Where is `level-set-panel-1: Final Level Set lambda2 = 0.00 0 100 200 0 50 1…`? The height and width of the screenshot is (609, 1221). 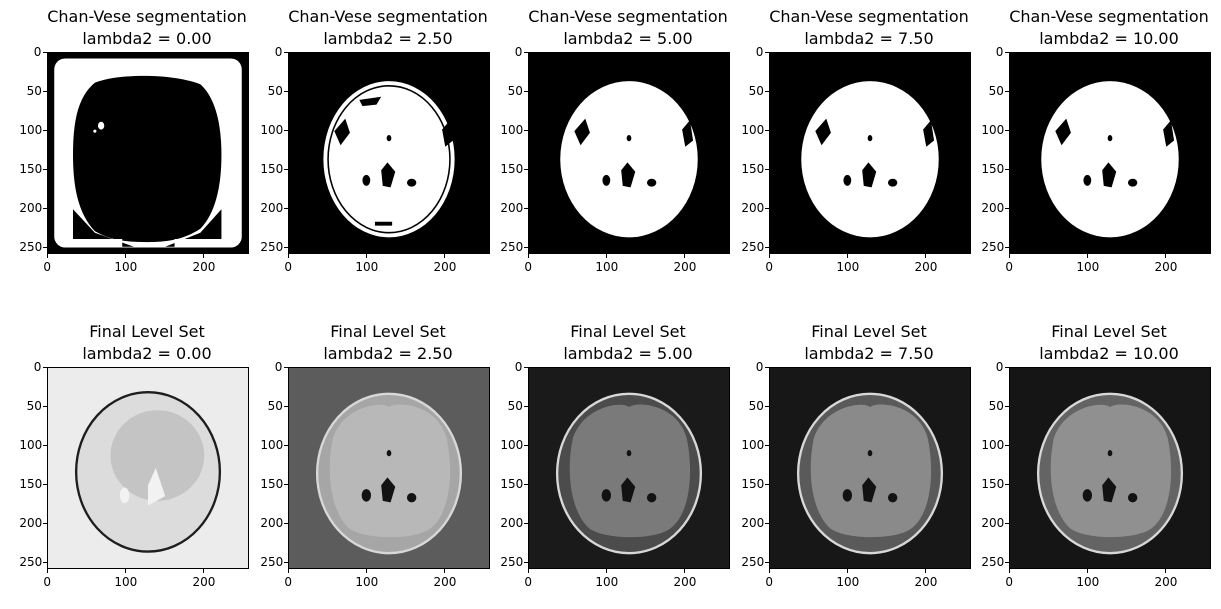 level-set-panel-1: Final Level Set lambda2 = 0.00 0 100 200 0 50 1… is located at coordinates (147, 465).